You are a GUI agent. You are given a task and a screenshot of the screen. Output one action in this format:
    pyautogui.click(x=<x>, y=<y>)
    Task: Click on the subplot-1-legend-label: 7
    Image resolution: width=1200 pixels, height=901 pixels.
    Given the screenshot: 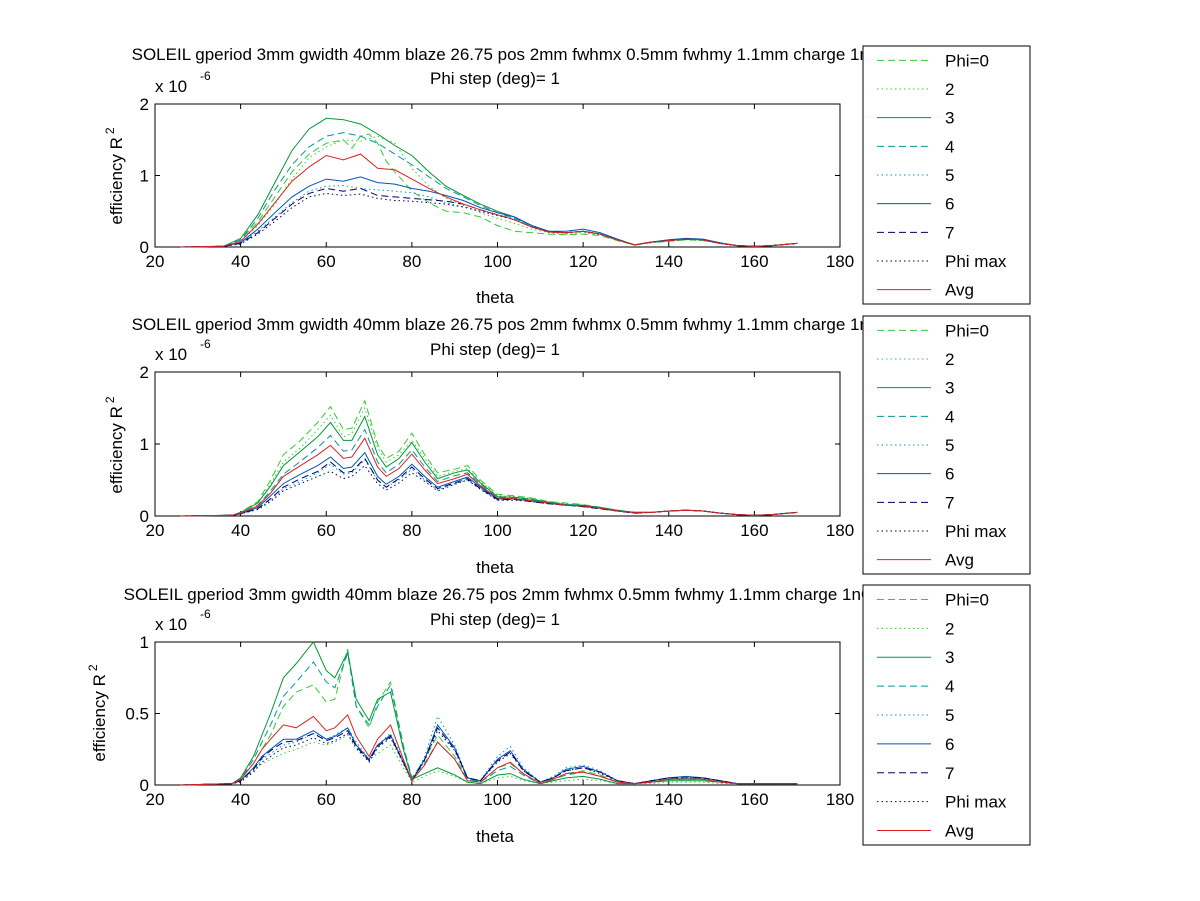 What is the action you would take?
    pyautogui.click(x=949, y=232)
    